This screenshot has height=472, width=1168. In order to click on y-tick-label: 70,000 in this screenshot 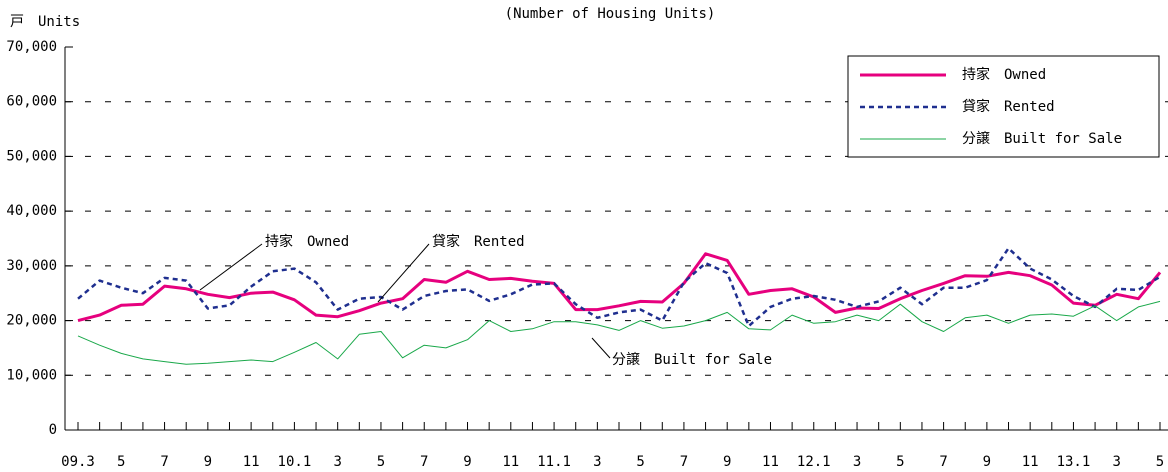, I will do `click(31, 47)`.